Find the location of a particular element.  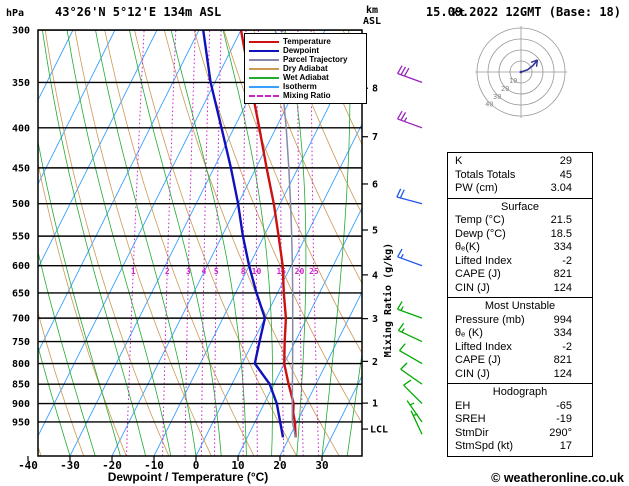

stat-row: StmDir 290° is located at coordinates (520, 434).